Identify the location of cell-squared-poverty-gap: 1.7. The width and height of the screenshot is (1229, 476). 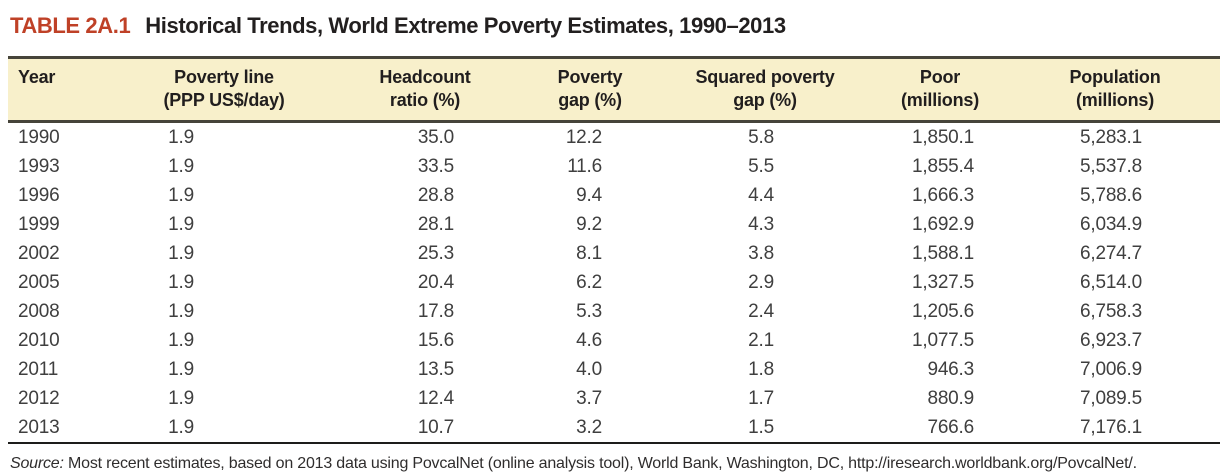
(761, 398).